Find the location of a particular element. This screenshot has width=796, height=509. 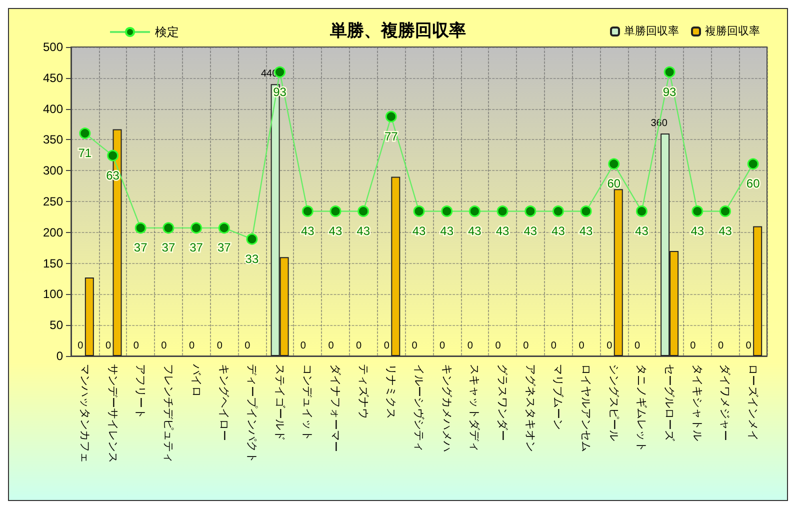

chart-title: 単勝、複勝回収率 is located at coordinates (397, 30).